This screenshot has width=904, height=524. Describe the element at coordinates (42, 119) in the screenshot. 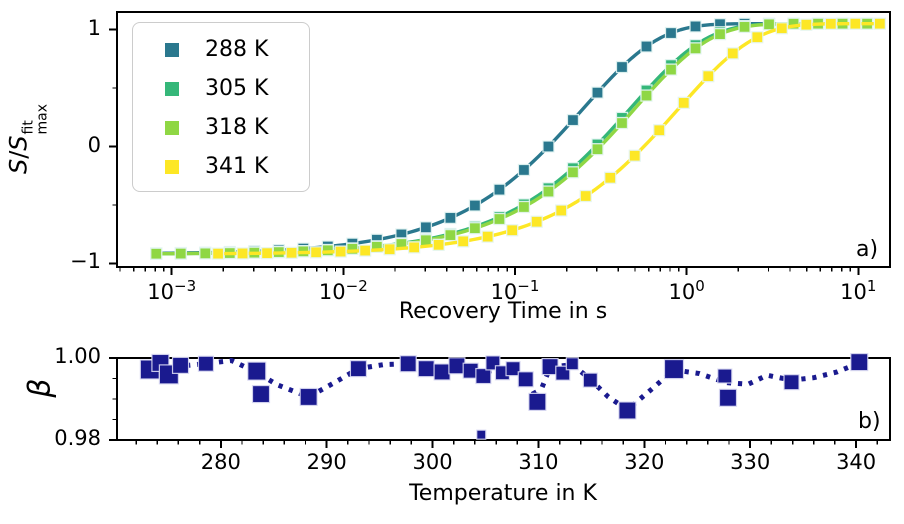

I see `ylabel-sub: max` at that location.